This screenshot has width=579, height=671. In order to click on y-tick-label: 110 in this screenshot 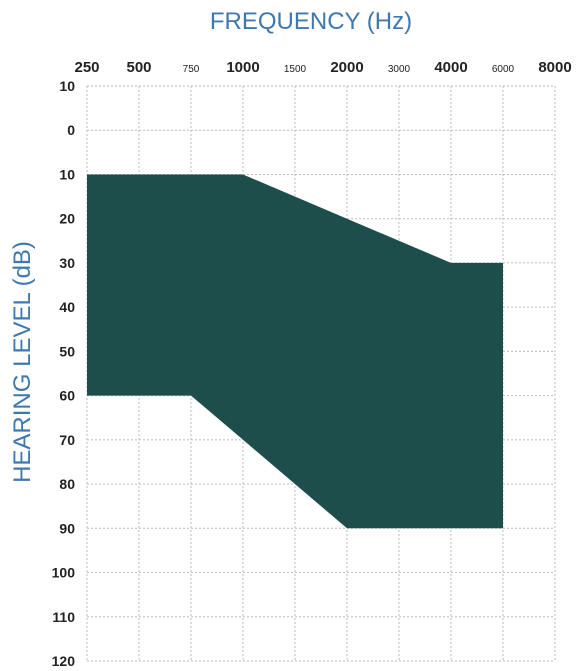, I will do `click(63, 617)`.